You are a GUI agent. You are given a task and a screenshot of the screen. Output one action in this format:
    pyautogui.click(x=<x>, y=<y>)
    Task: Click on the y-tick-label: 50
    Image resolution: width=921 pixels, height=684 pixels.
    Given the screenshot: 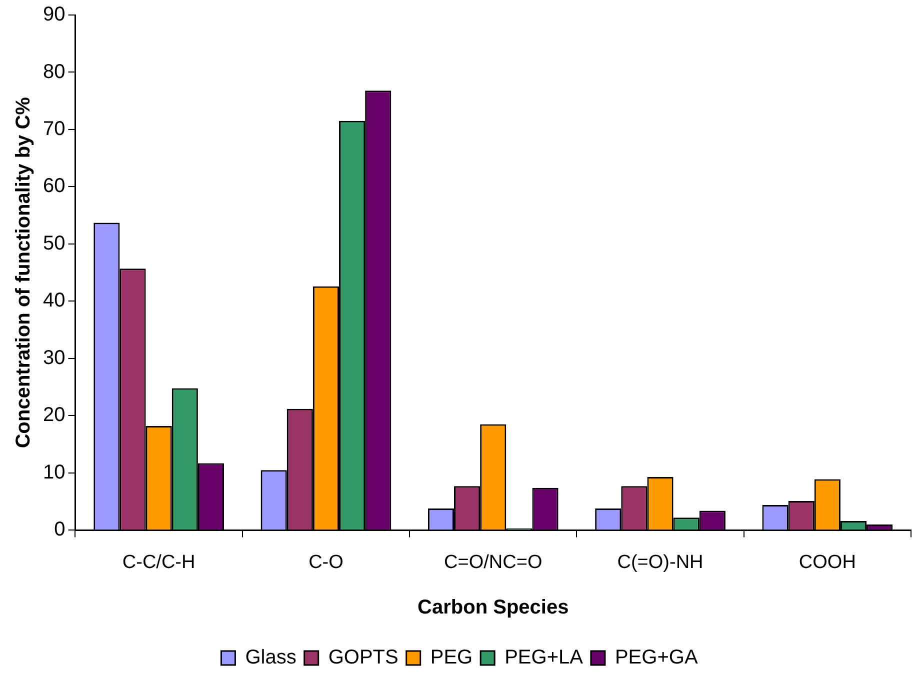 What is the action you would take?
    pyautogui.click(x=54, y=243)
    